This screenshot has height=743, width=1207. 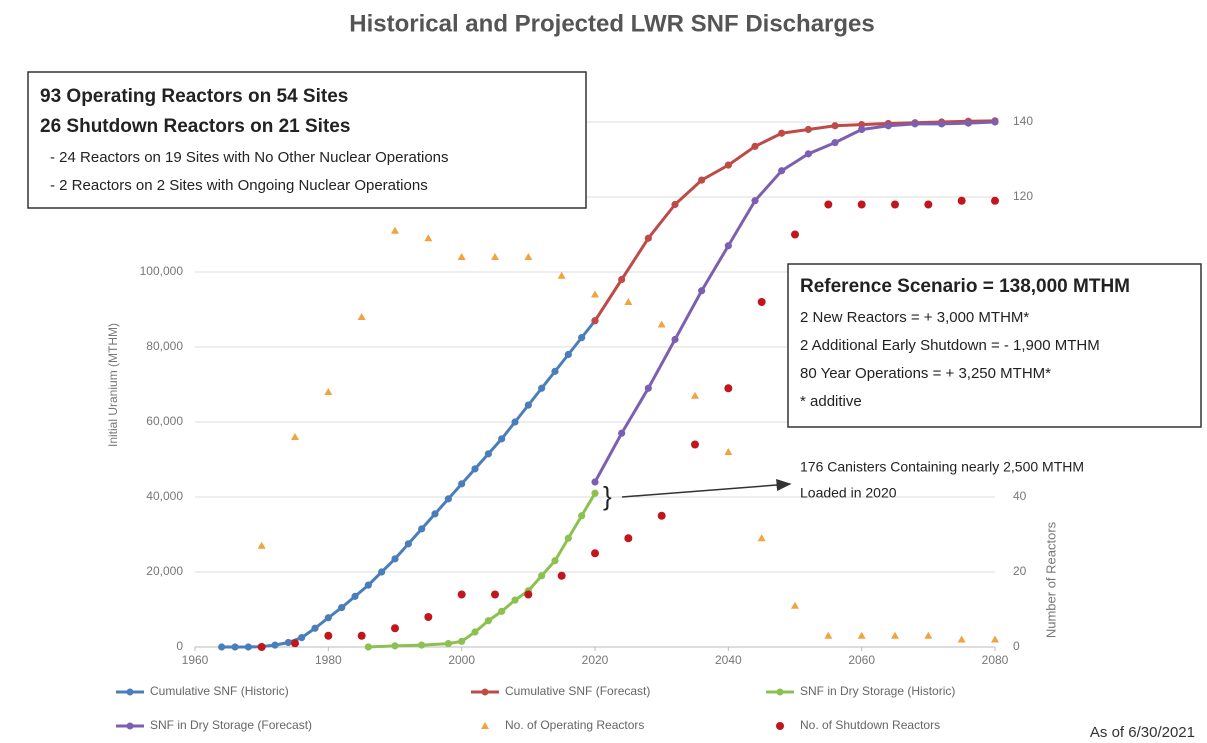 I want to click on legend-label: No. of Shutdown Reactors, so click(x=870, y=725).